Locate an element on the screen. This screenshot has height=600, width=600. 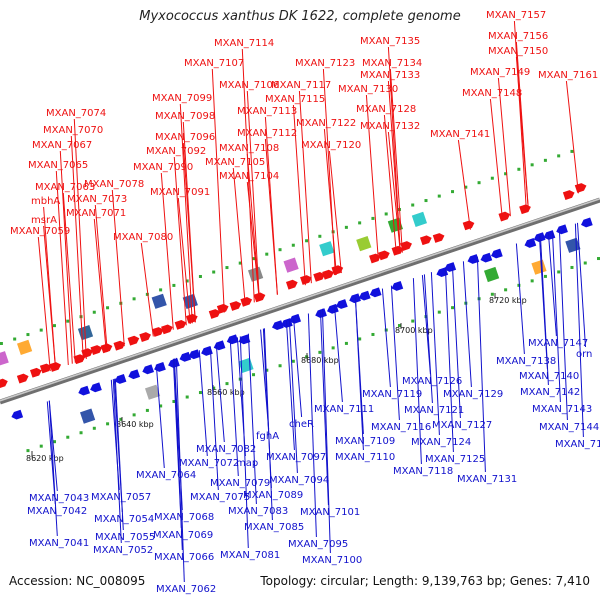
gene-label: MXAN_7142 is located at coordinates (550, 392).